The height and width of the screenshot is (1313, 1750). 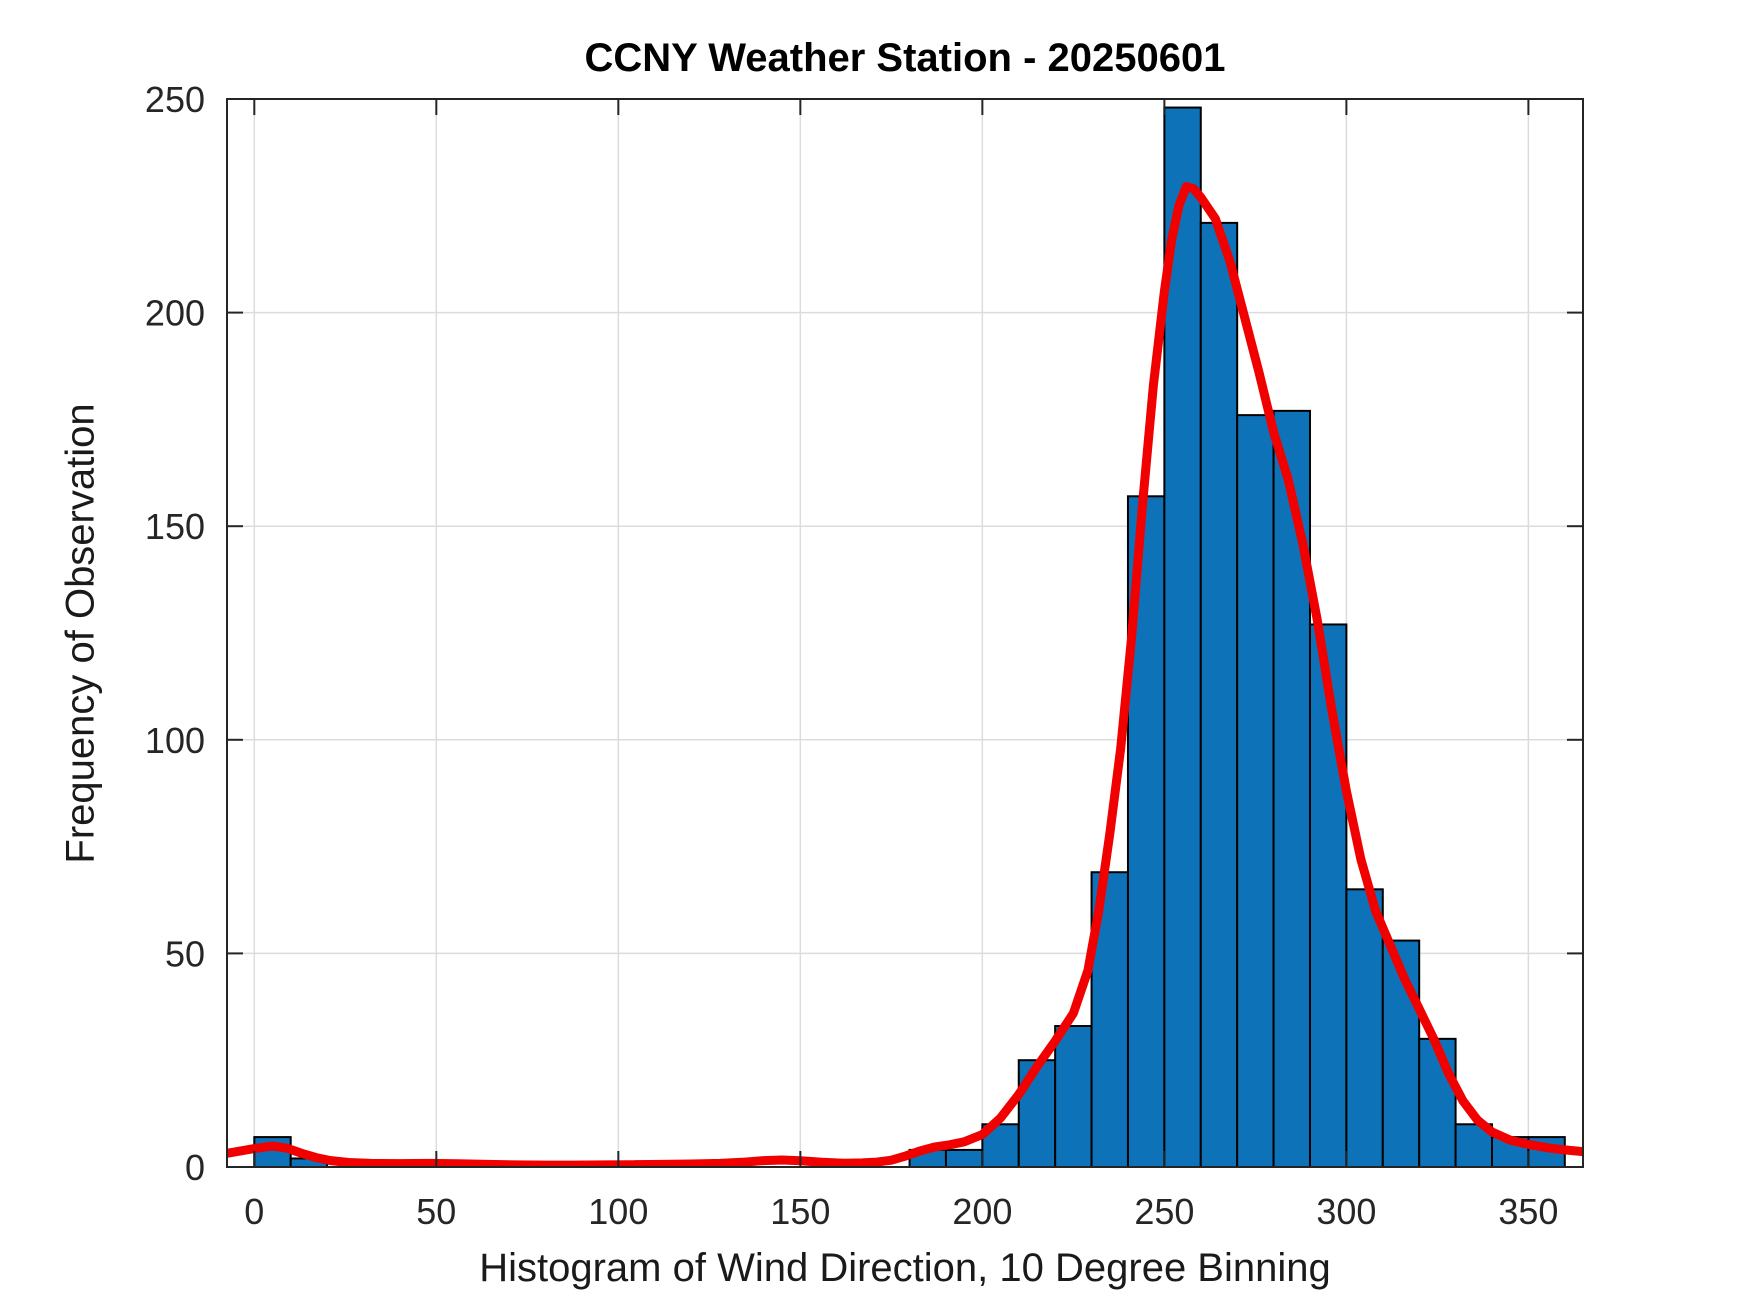 What do you see at coordinates (436, 1211) in the screenshot?
I see `x-tick-label: 50` at bounding box center [436, 1211].